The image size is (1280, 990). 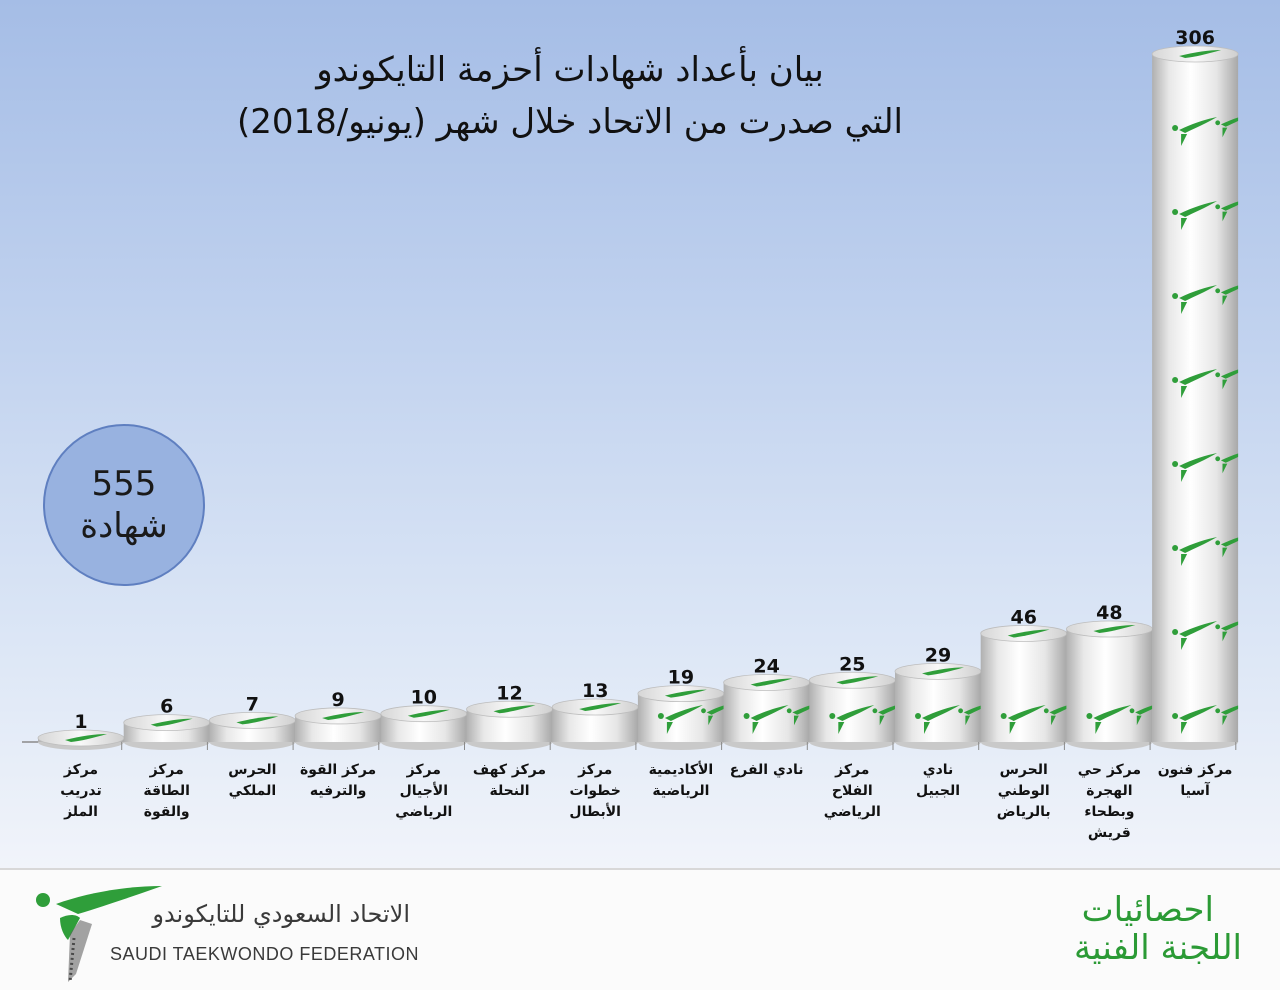 I want to click on category-label-line: الأبطال, so click(x=595, y=812).